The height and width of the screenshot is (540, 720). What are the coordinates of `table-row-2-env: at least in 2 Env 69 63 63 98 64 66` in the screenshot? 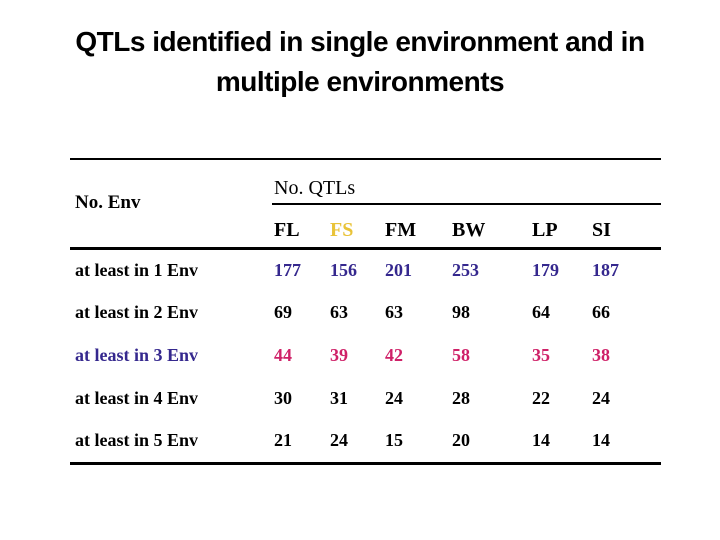 It's located at (365, 312).